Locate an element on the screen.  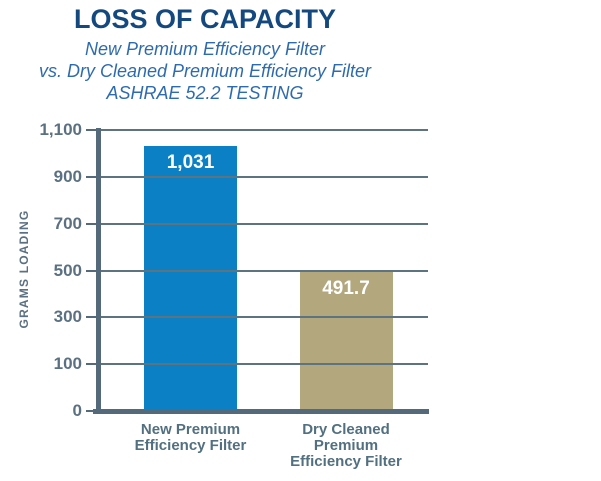
chart-title: LOSS OF CAPACITY is located at coordinates (204, 19).